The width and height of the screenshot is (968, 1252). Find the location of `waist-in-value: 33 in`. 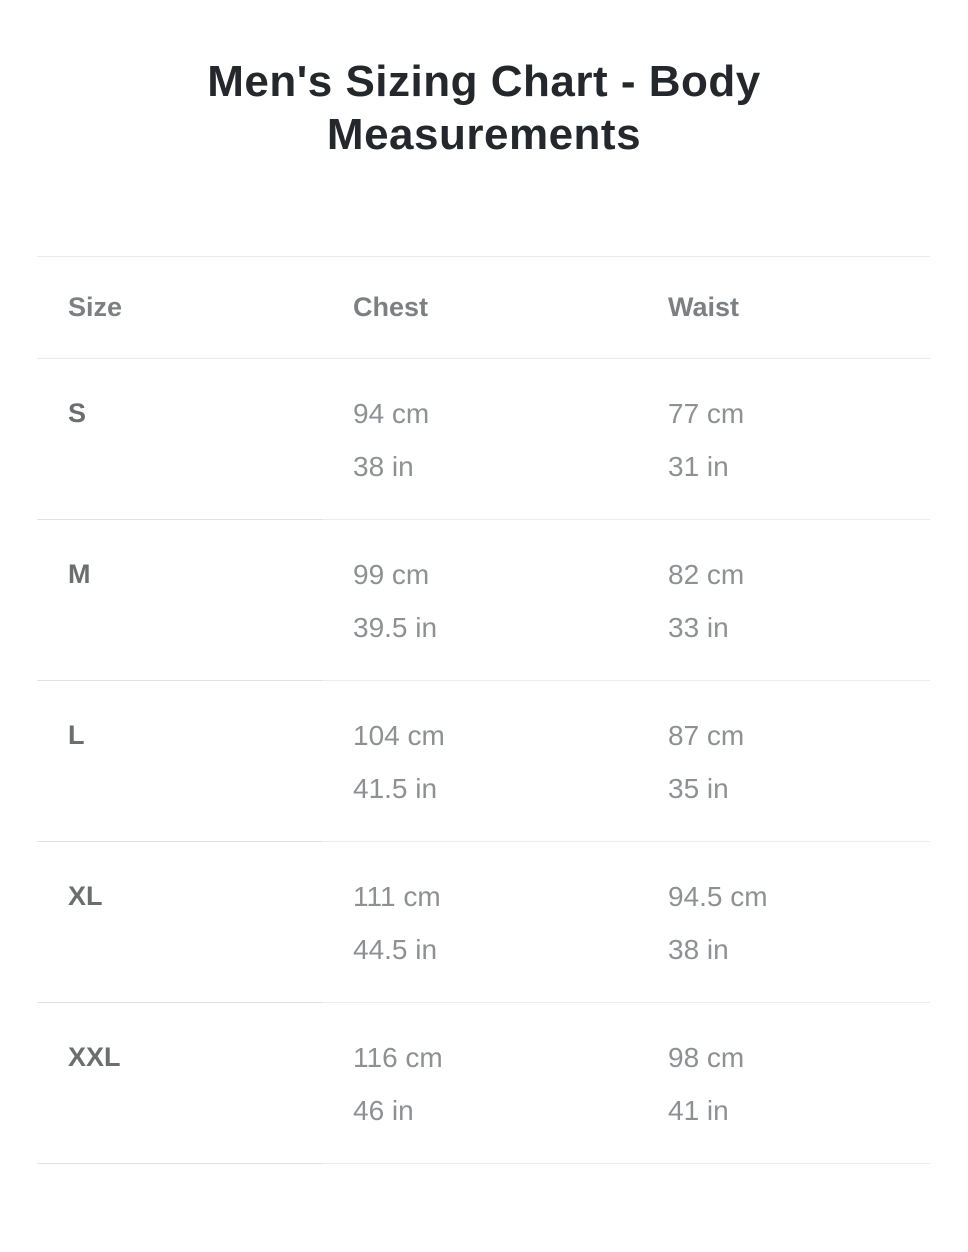

waist-in-value: 33 in is located at coordinates (698, 627).